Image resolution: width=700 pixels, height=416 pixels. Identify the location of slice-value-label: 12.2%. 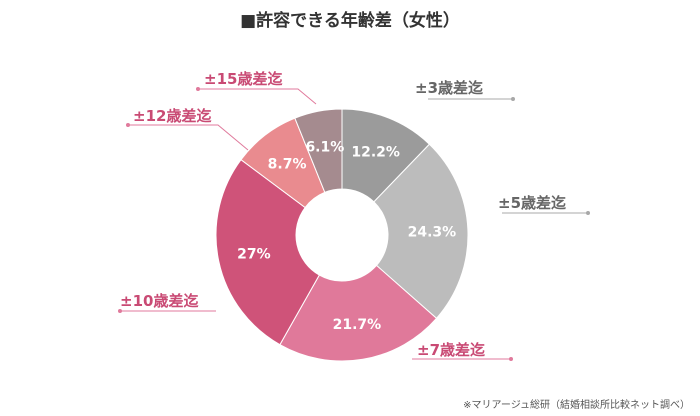
(375, 153).